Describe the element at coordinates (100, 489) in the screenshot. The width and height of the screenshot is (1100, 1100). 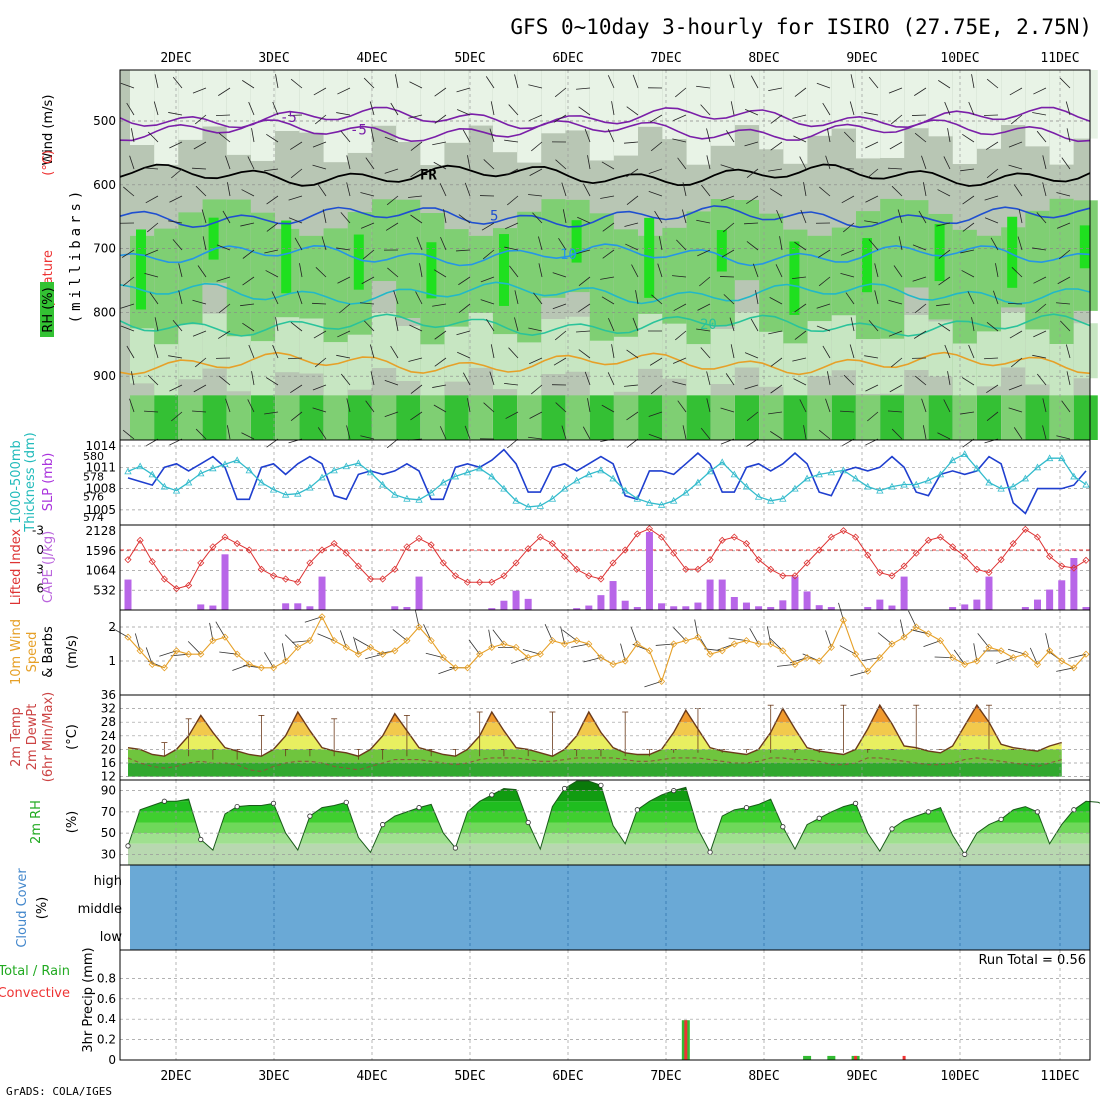
I see `y-tick-label: 1008` at that location.